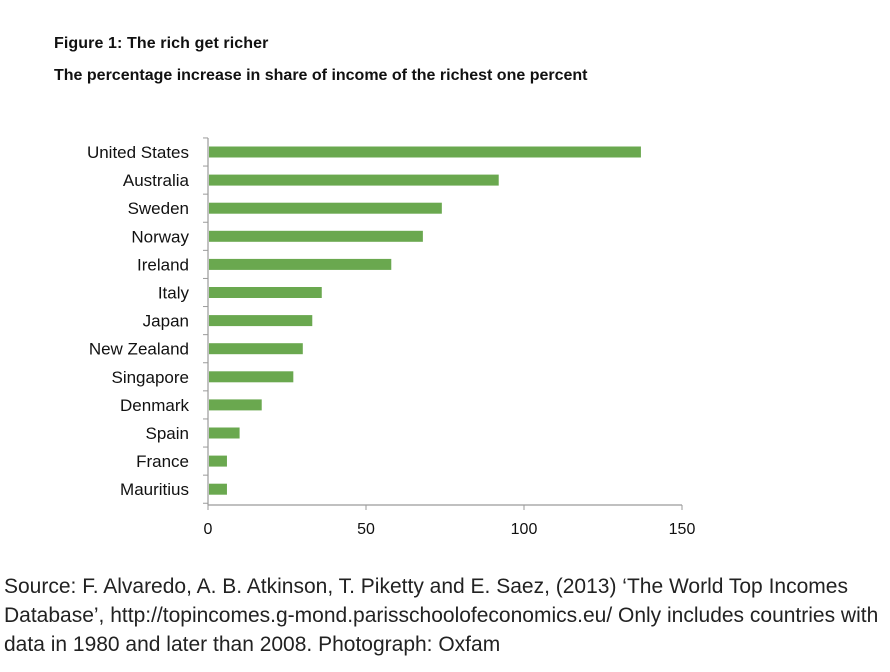 Image resolution: width=890 pixels, height=672 pixels. What do you see at coordinates (139, 349) in the screenshot?
I see `category-label: New Zealand` at bounding box center [139, 349].